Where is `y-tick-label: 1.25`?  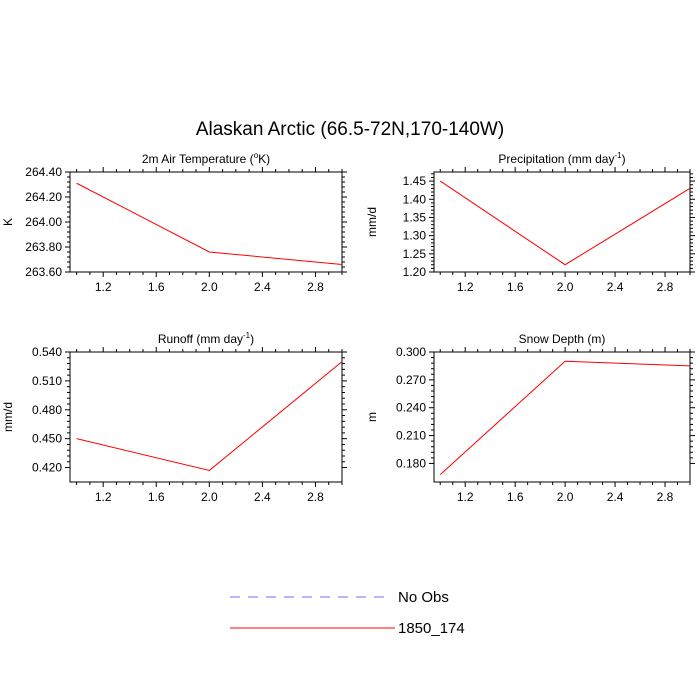
y-tick-label: 1.25 is located at coordinates (415, 254).